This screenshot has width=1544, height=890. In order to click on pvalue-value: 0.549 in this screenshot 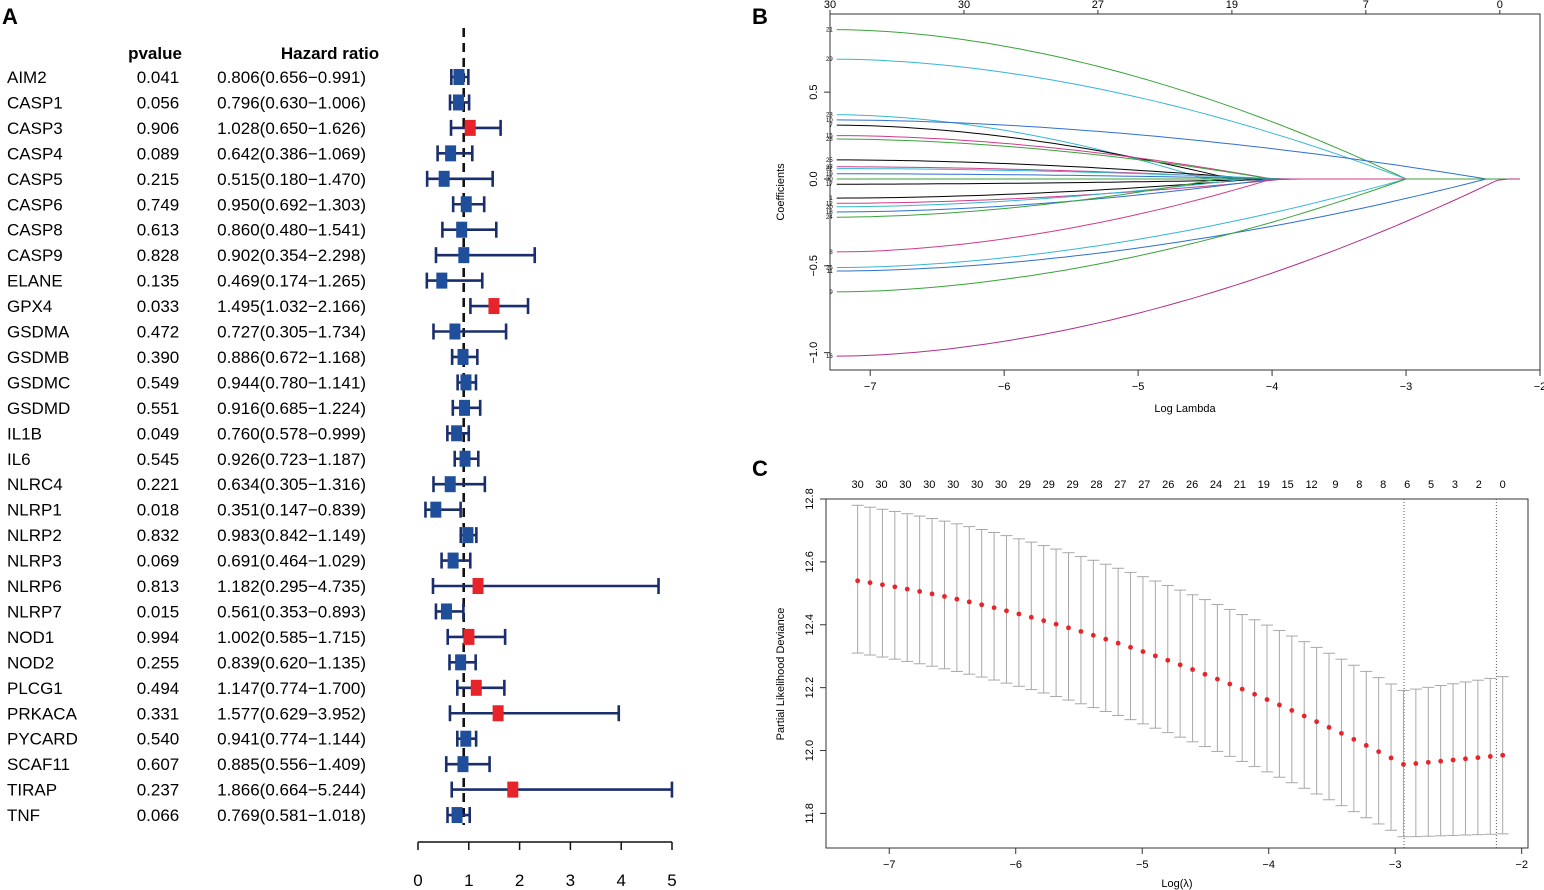, I will do `click(158, 382)`.